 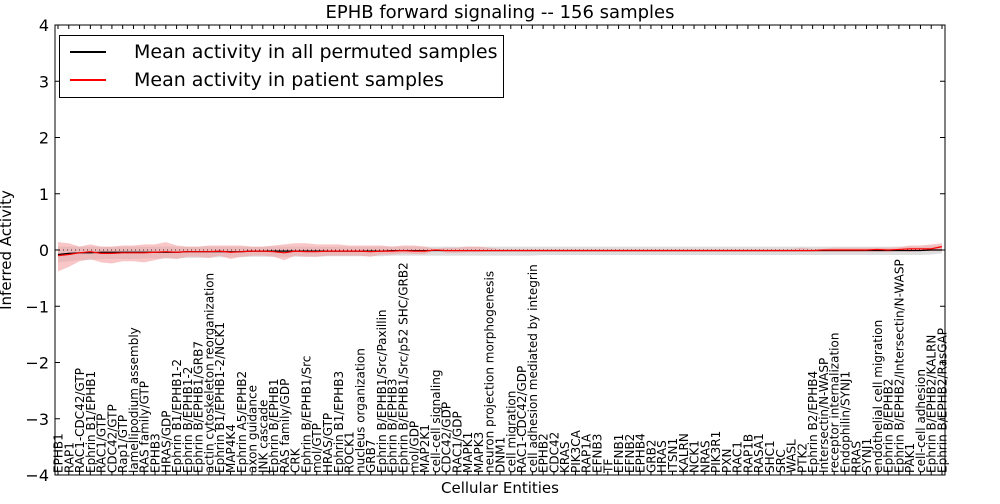 What do you see at coordinates (867, 455) in the screenshot?
I see `x-tick-label: SYNJ1` at bounding box center [867, 455].